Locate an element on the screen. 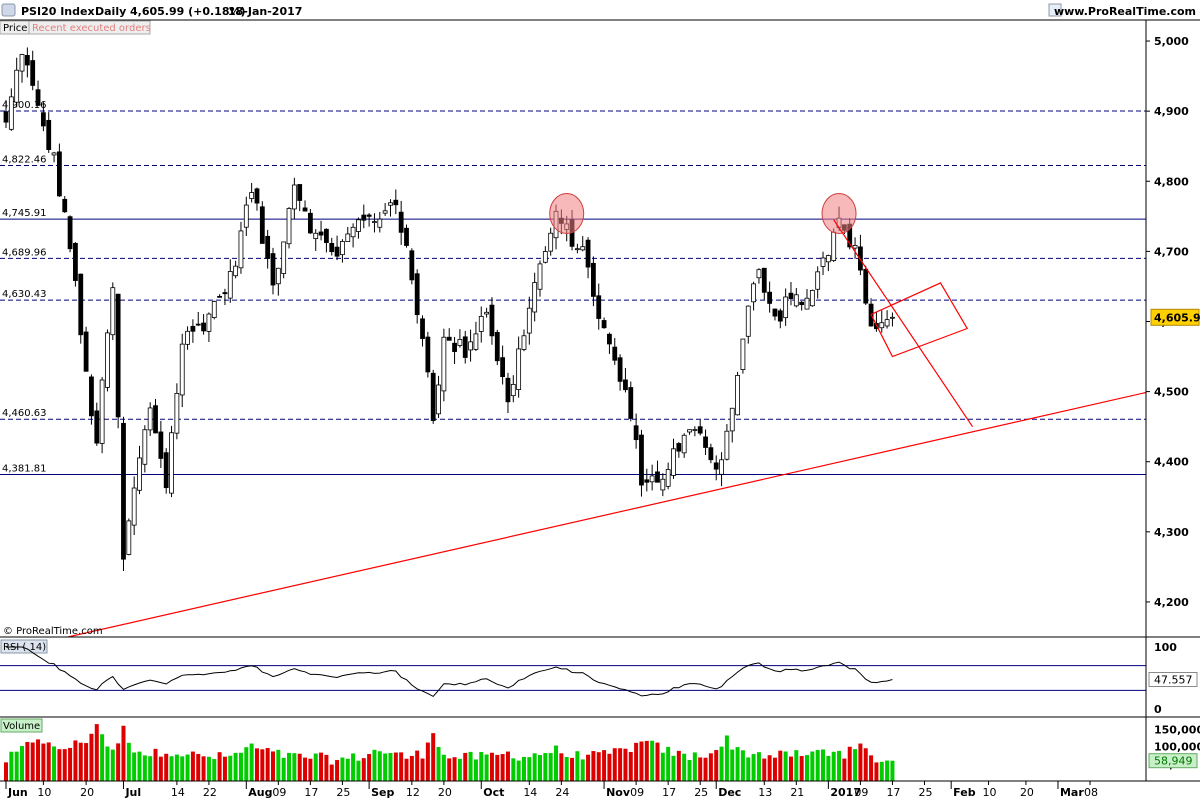 The height and width of the screenshot is (800, 1200). tab-recent-orders is located at coordinates (89, 27).